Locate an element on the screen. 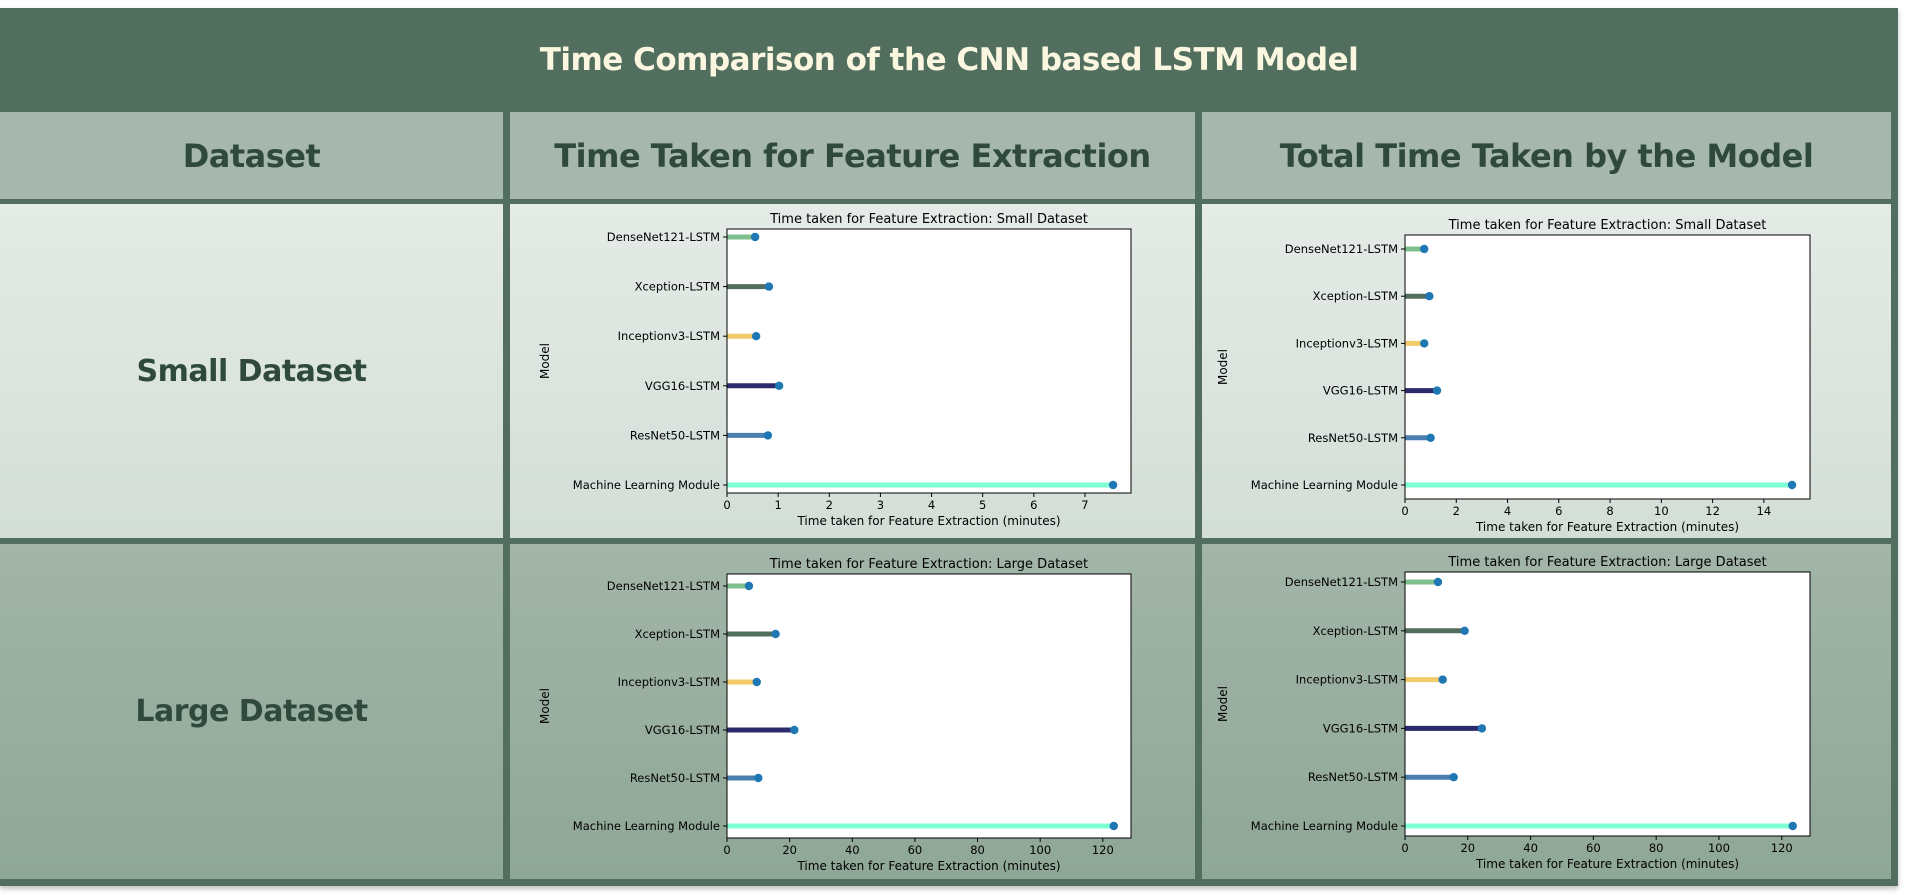 The width and height of the screenshot is (1905, 895). header-total-time-label: Total Time Taken by the Model is located at coordinates (1546, 155).